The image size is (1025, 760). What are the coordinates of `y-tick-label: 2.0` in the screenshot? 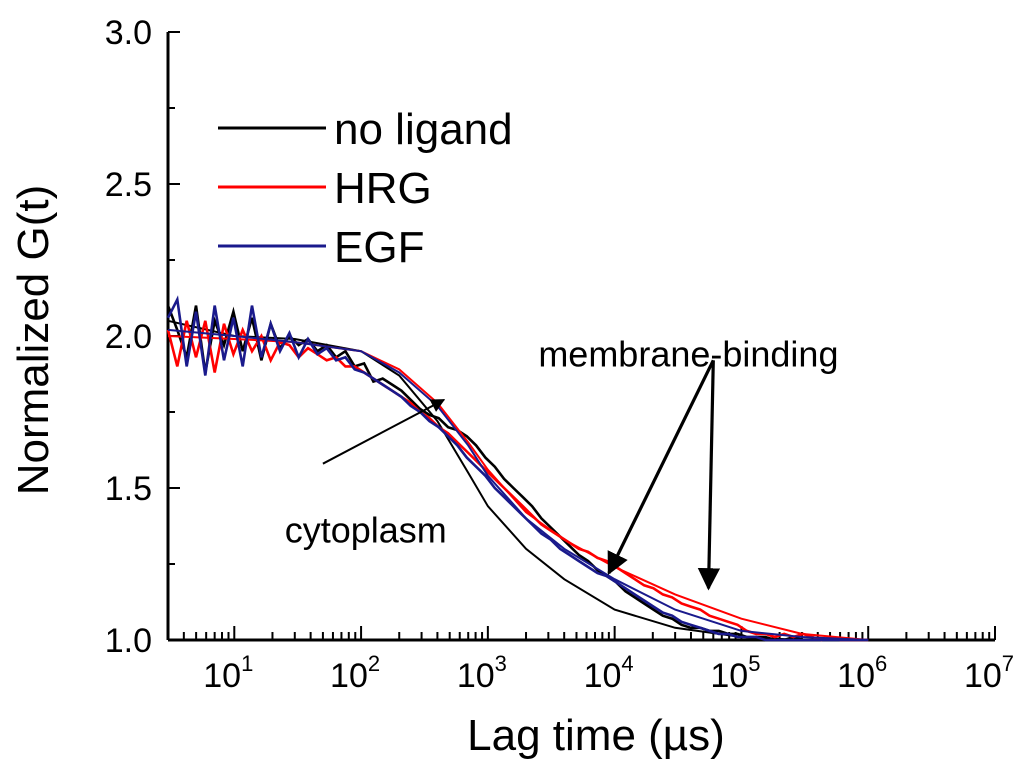 It's located at (128, 337).